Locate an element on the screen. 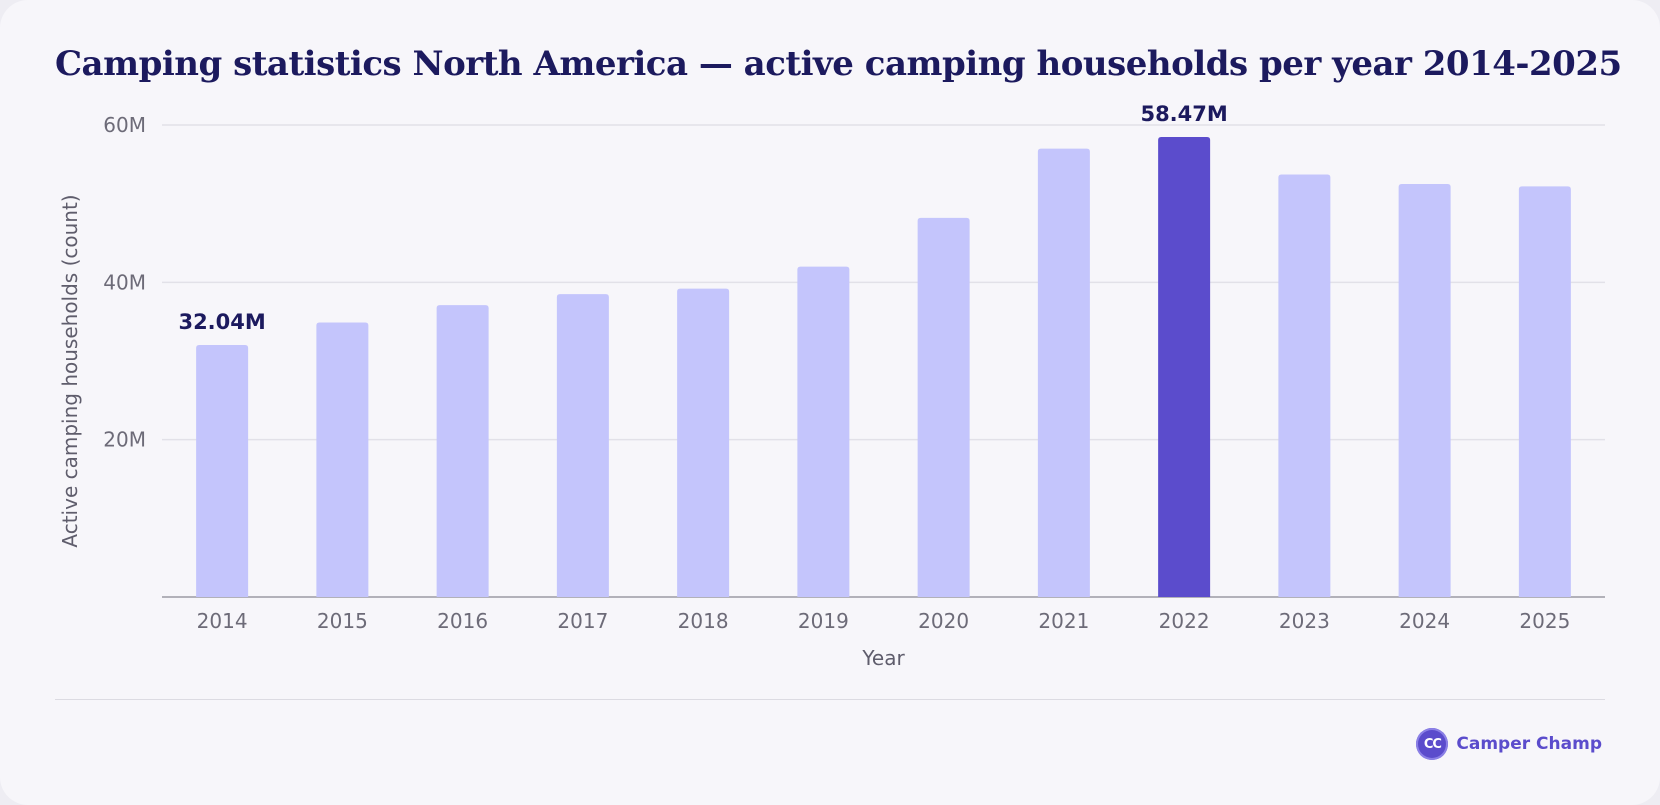  x-axis-title: Year is located at coordinates (883, 658).